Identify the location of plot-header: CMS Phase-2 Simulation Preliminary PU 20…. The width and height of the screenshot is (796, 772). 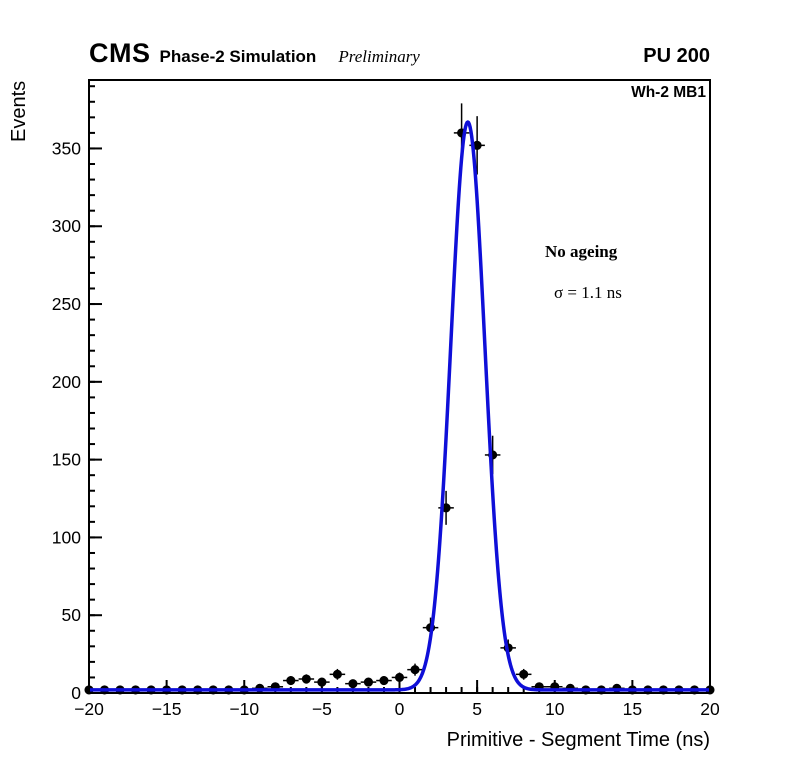
(399, 53).